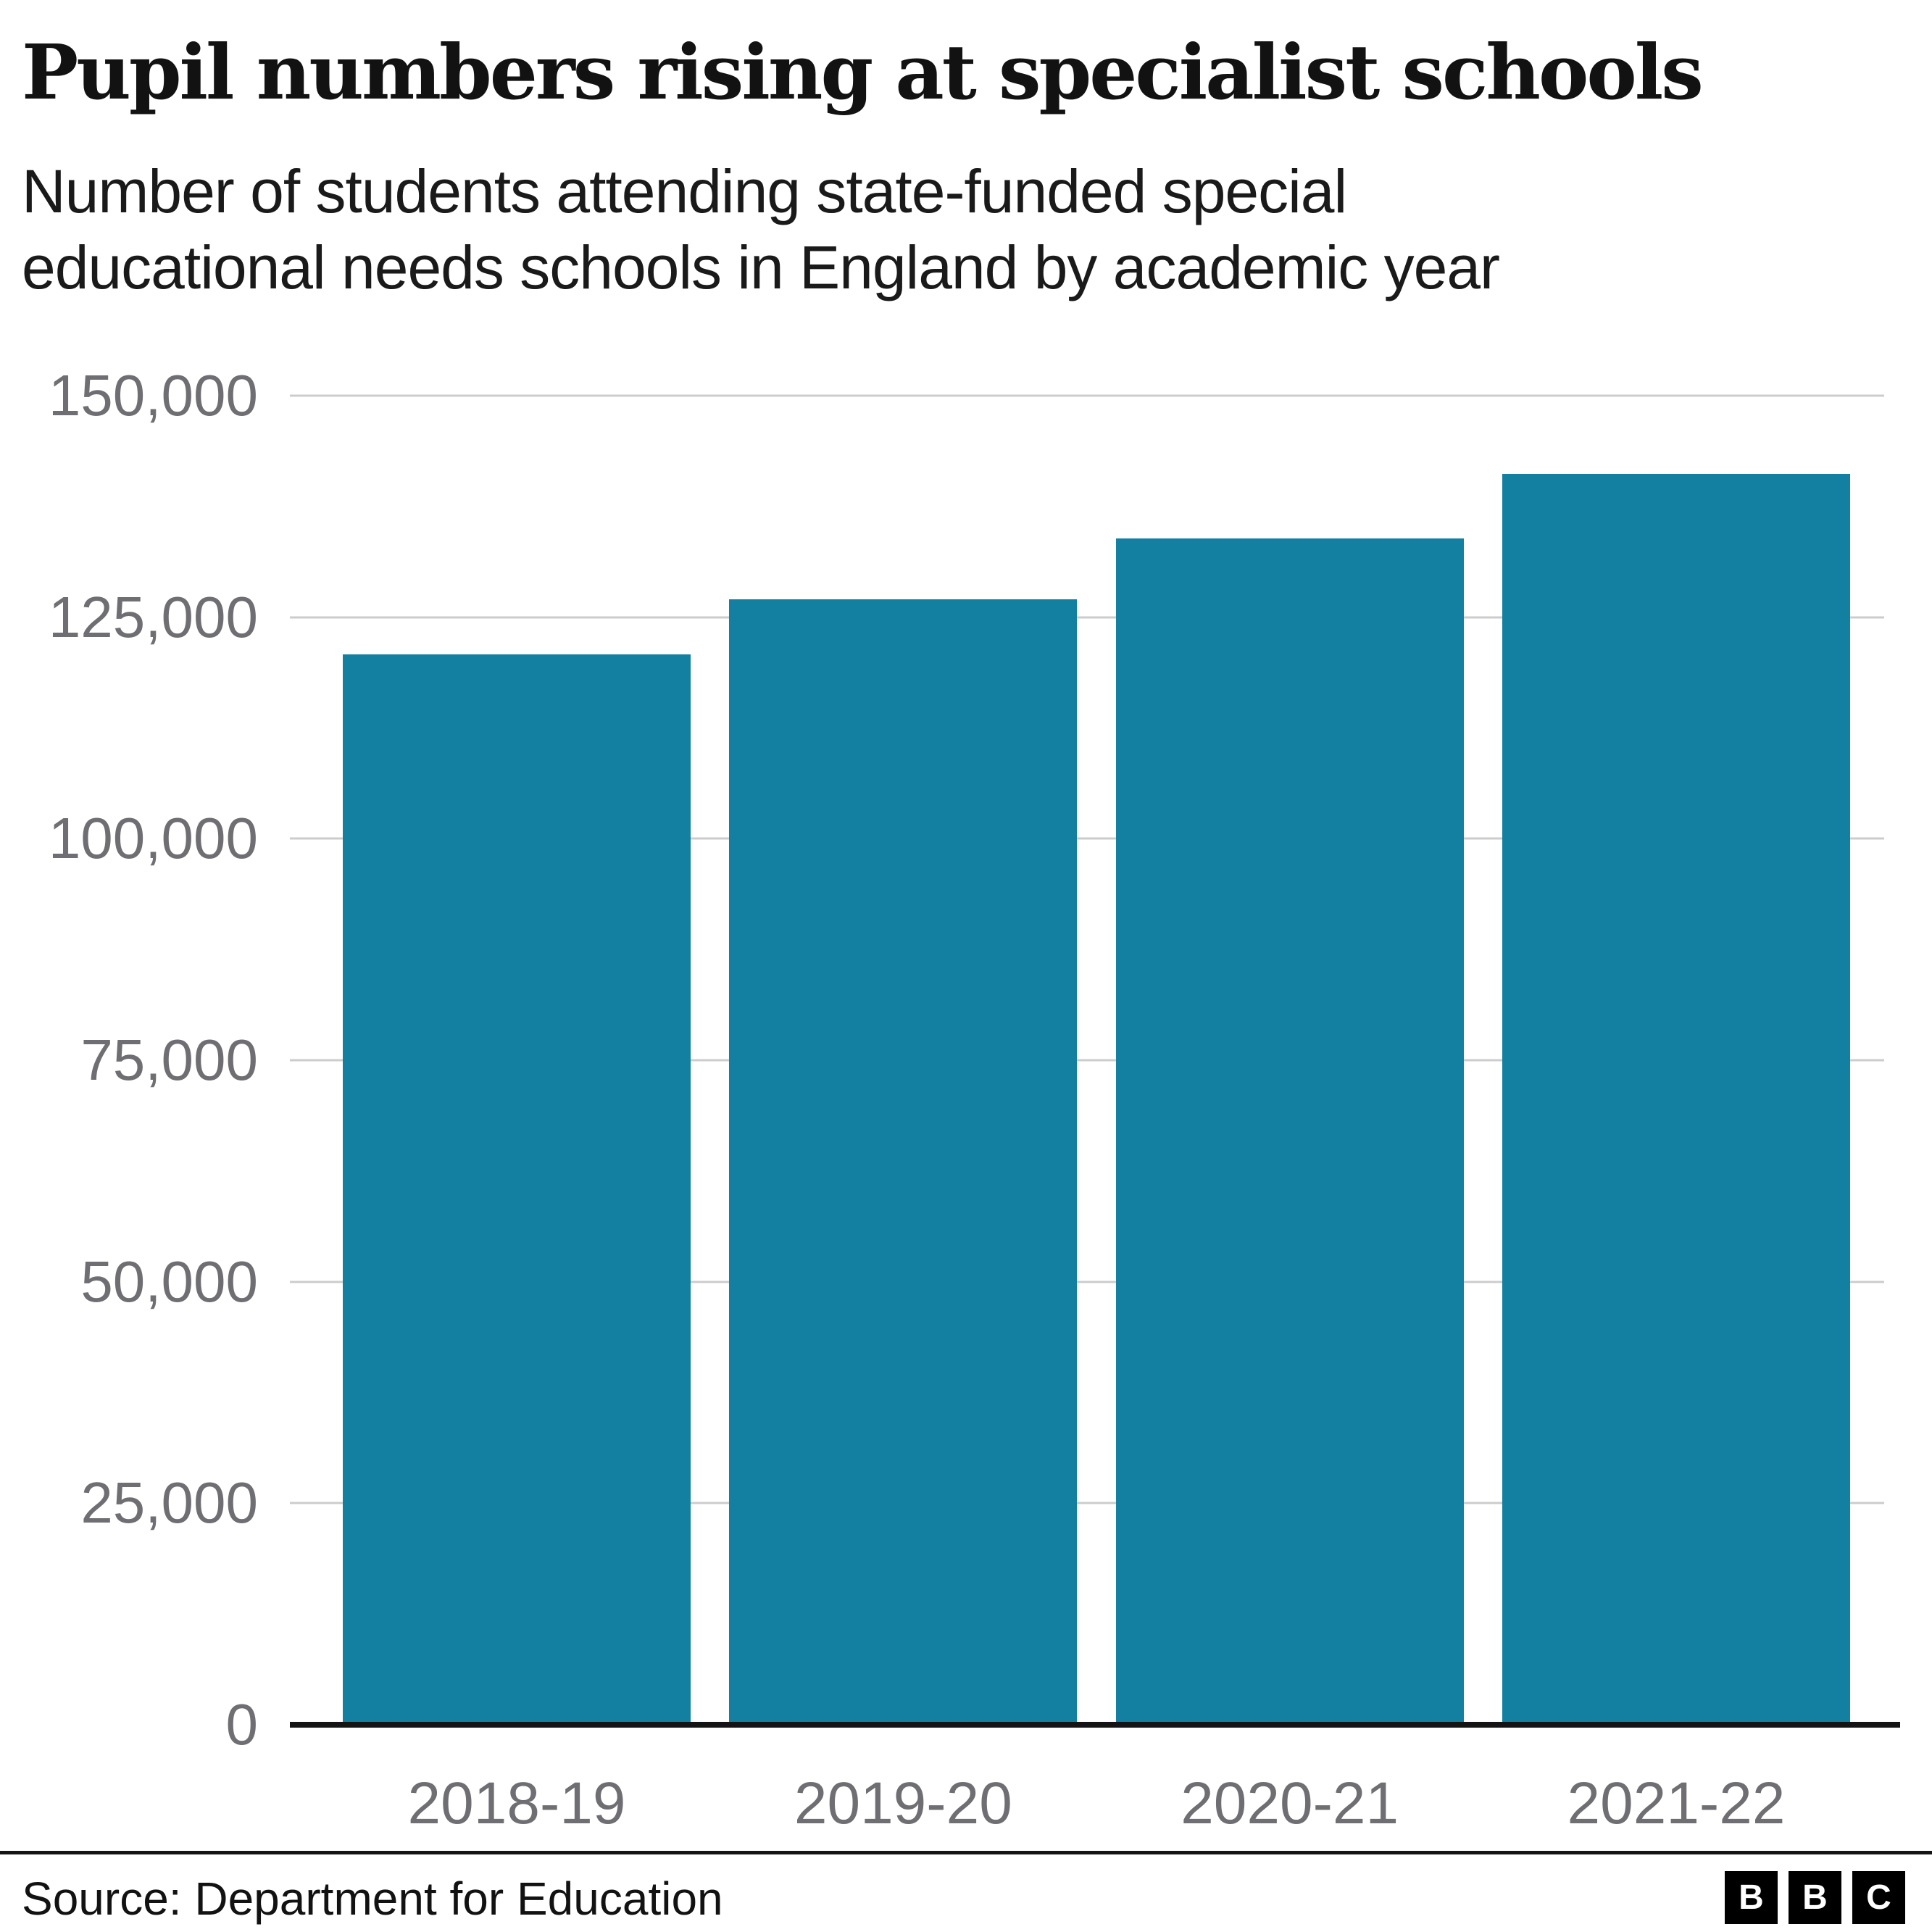 The height and width of the screenshot is (1932, 1932). Describe the element at coordinates (1087, 396) in the screenshot. I see `gridline-150,000` at that location.